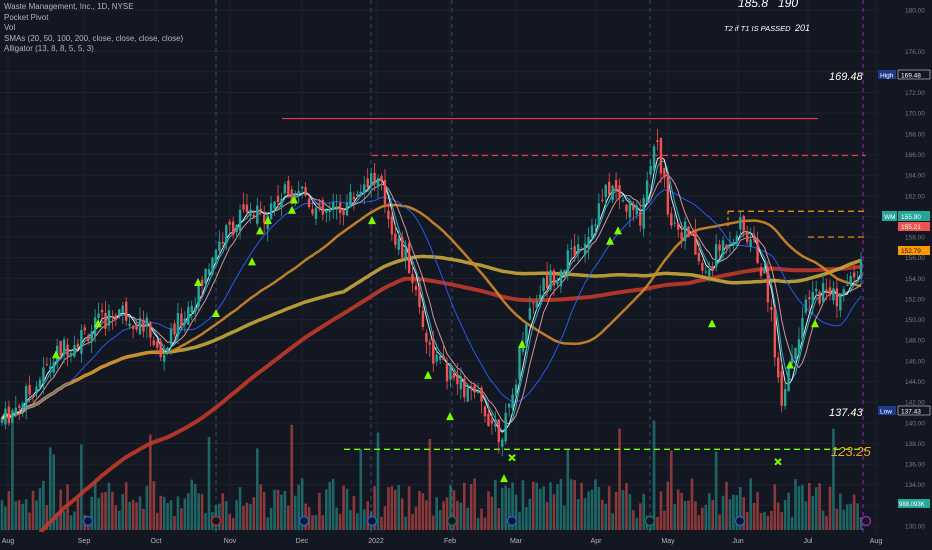 This screenshot has height=550, width=932. Describe the element at coordinates (915, 341) in the screenshot. I see `price-tick-label: 148.00` at that location.